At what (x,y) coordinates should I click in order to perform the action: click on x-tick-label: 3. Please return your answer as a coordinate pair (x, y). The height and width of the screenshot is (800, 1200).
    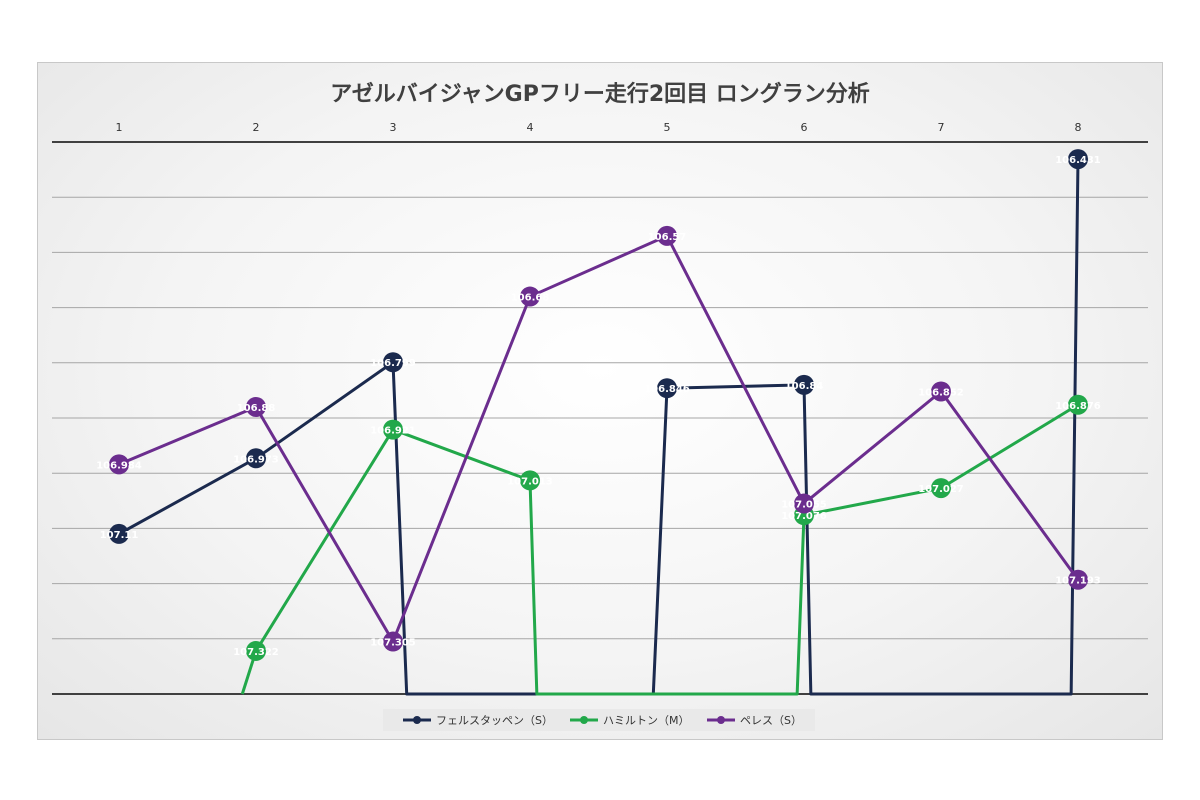
    Looking at the image, I should click on (393, 127).